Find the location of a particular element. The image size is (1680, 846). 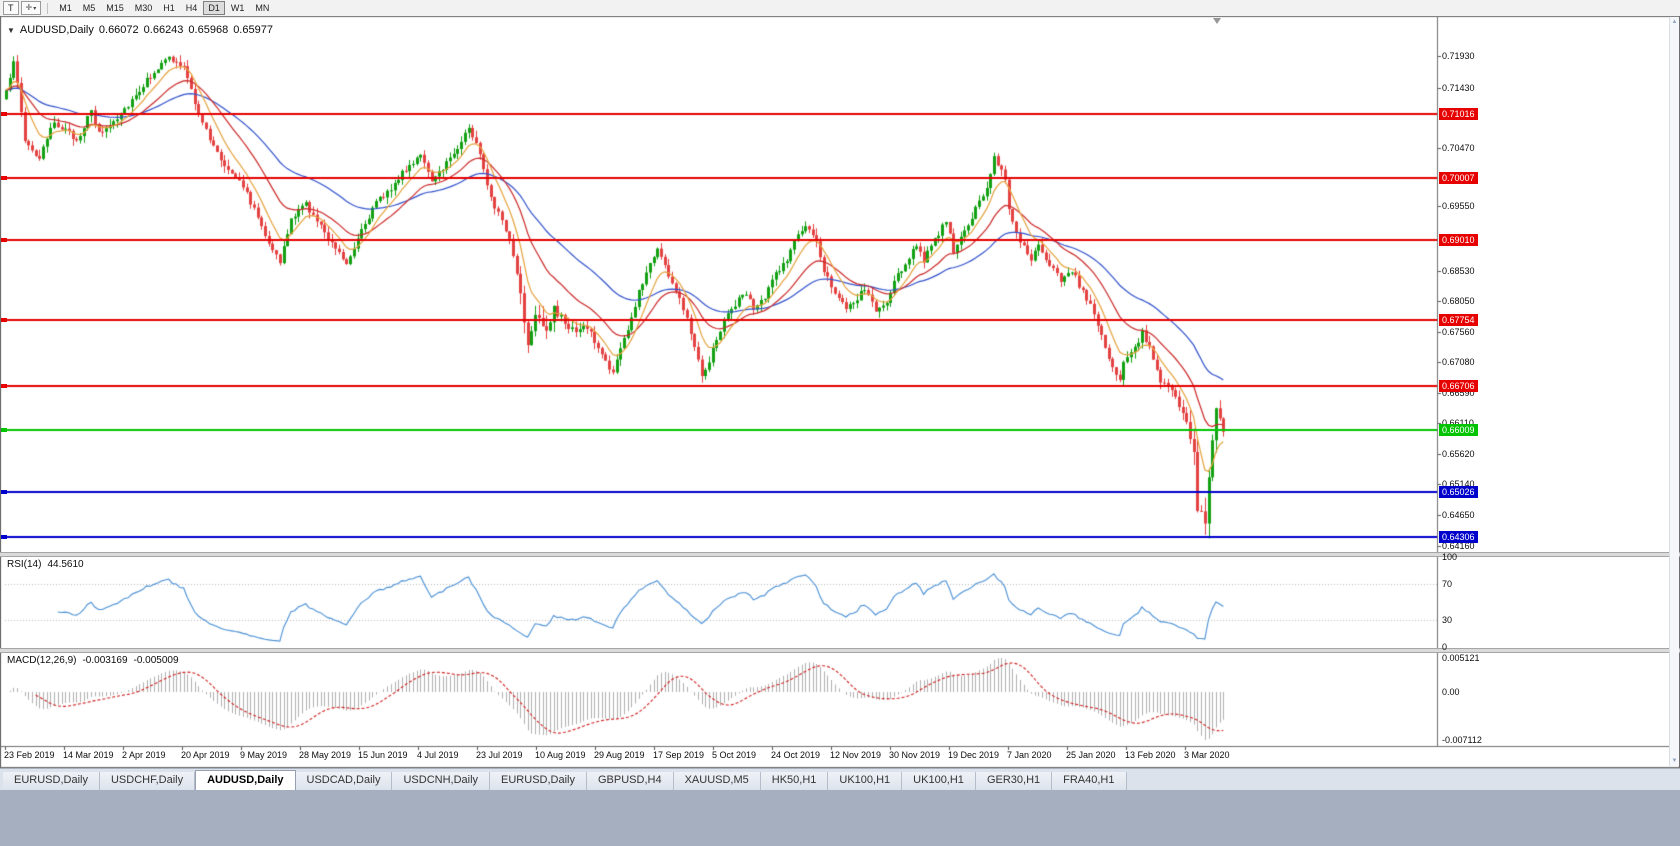

ohlc-low: 0.65968 is located at coordinates (208, 30).